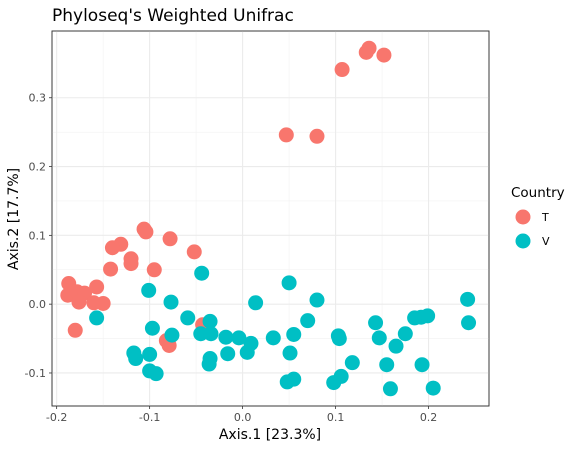 The width and height of the screenshot is (585, 449). I want to click on y-tick-label: -0.1, so click(35, 373).